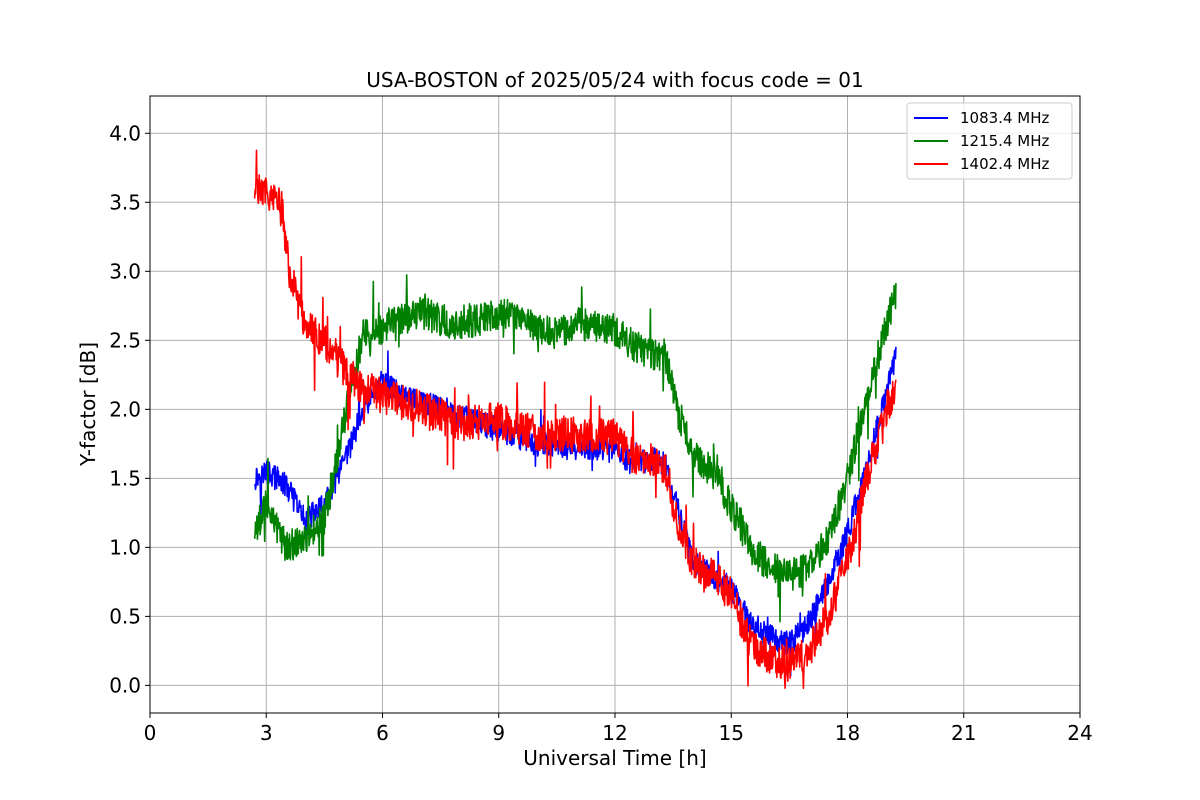 The height and width of the screenshot is (800, 1200). I want to click on x-tick-label: 21, so click(963, 733).